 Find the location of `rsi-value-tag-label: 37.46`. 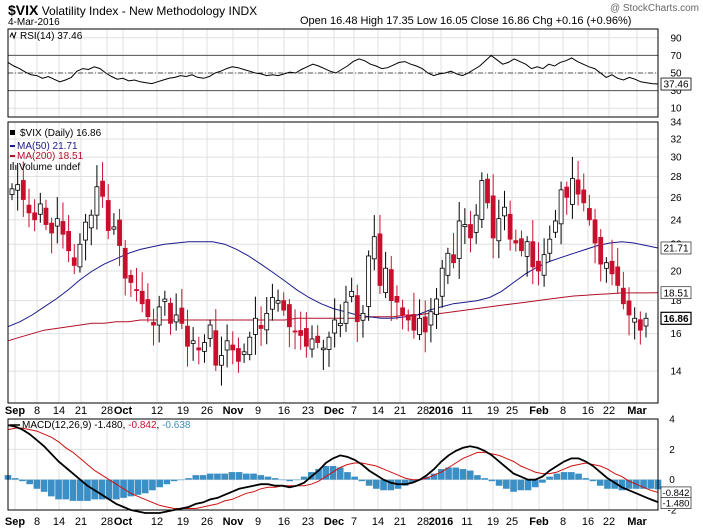

rsi-value-tag-label: 37.46 is located at coordinates (675, 85).